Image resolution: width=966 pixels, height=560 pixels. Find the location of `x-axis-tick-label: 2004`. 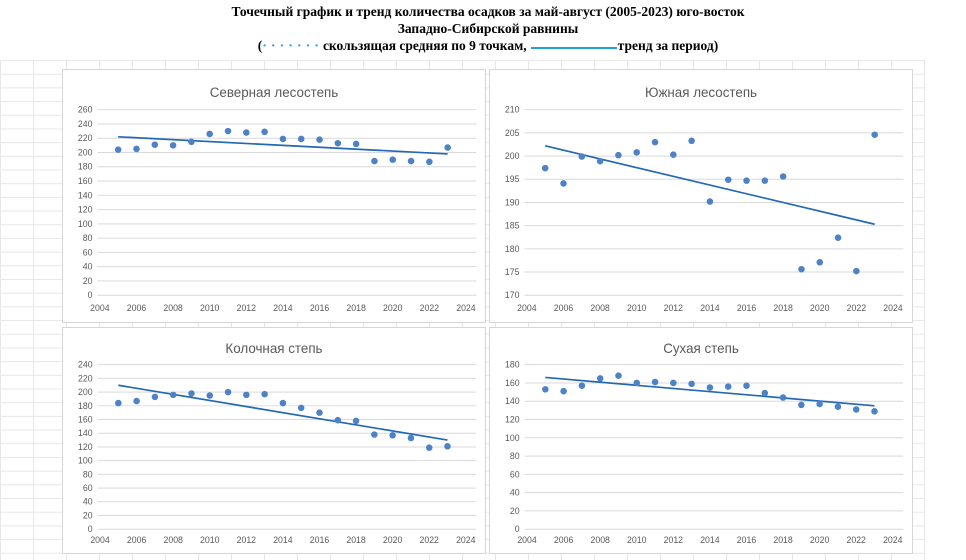

x-axis-tick-label: 2004 is located at coordinates (527, 540).